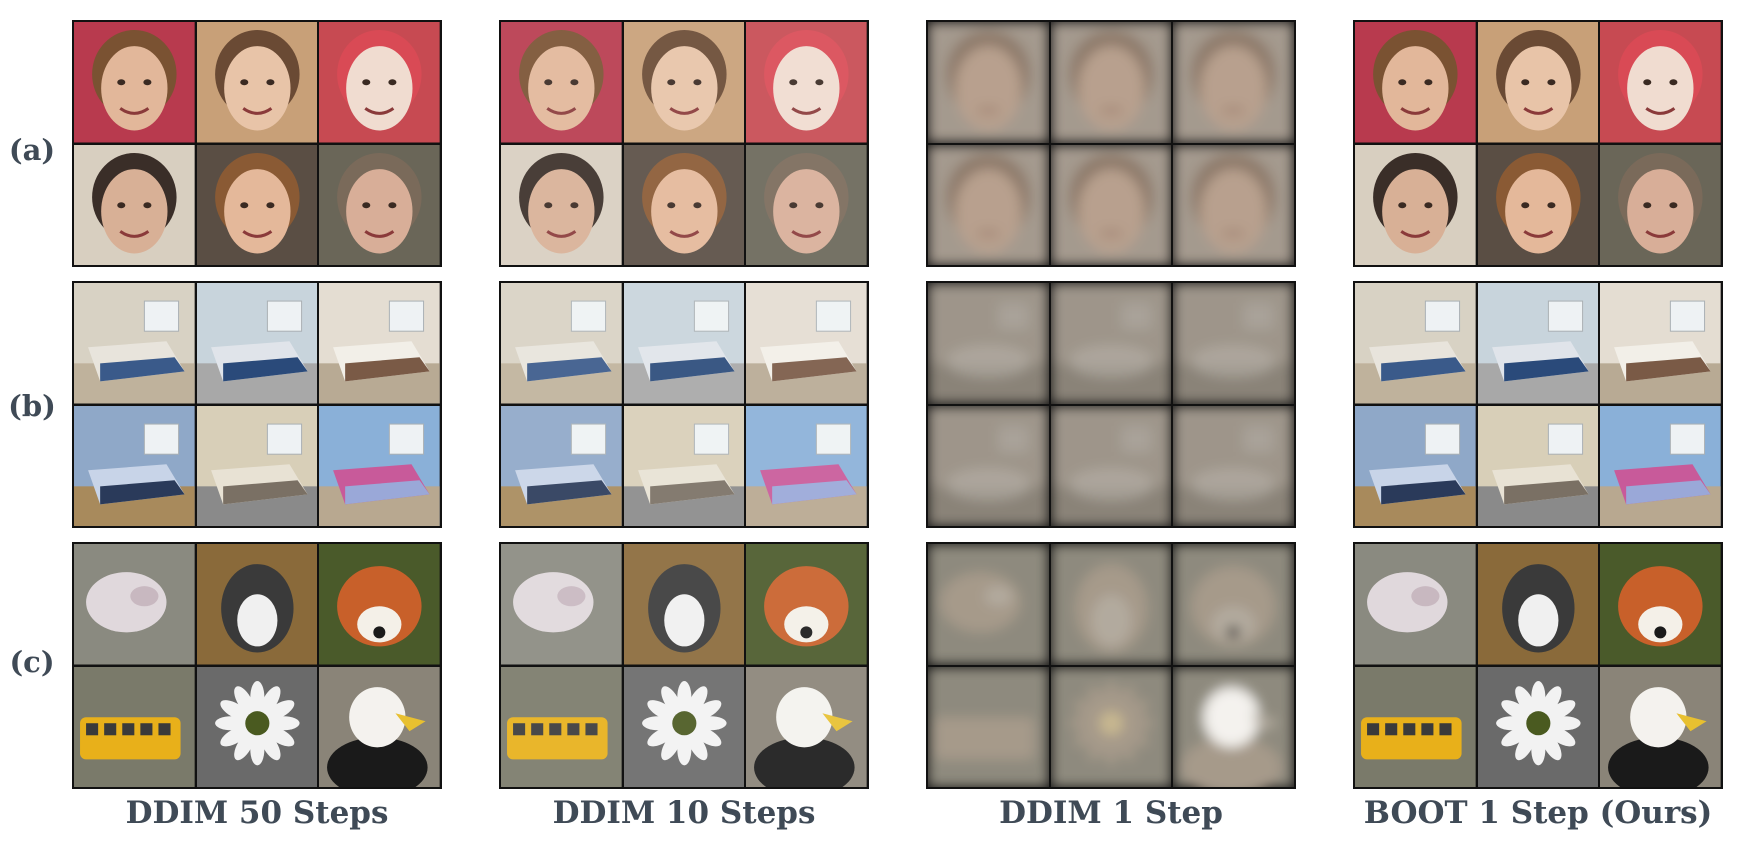 This screenshot has height=849, width=1740. What do you see at coordinates (32, 150) in the screenshot?
I see `row-label-a: (a)` at bounding box center [32, 150].